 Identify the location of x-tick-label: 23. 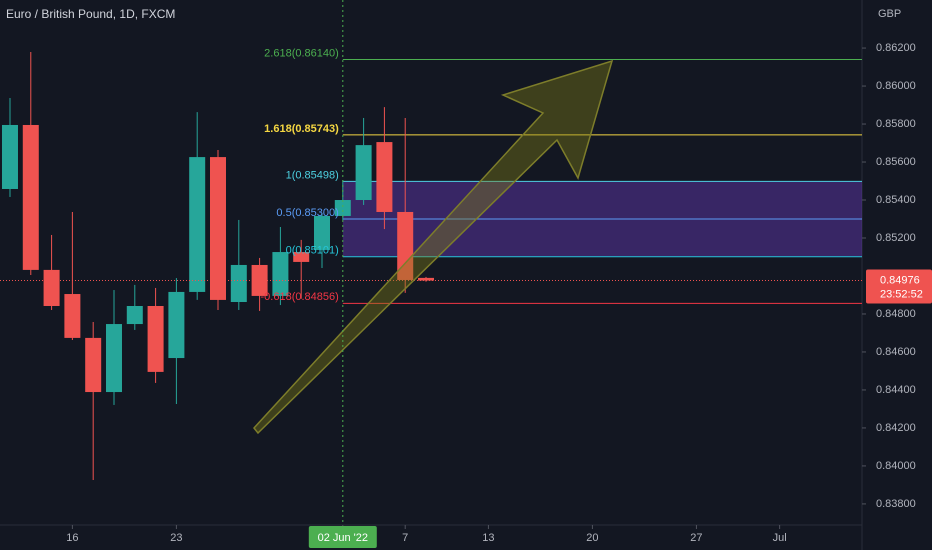
(176, 538).